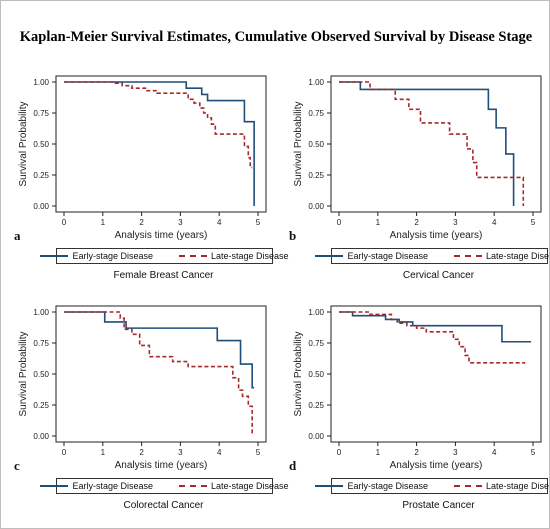 The image size is (550, 529). Describe the element at coordinates (17, 235) in the screenshot. I see `panel-letter: a` at that location.